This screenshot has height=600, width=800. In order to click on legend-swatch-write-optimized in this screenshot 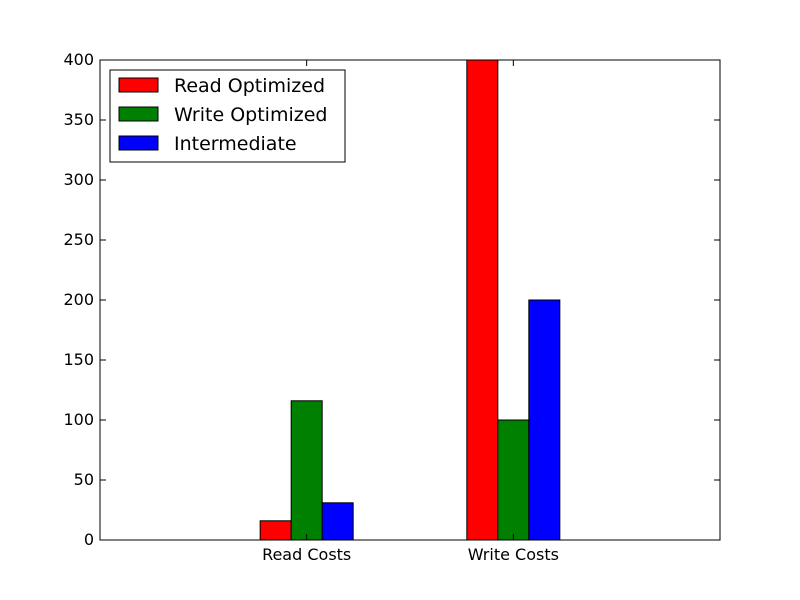, I will do `click(138, 114)`.